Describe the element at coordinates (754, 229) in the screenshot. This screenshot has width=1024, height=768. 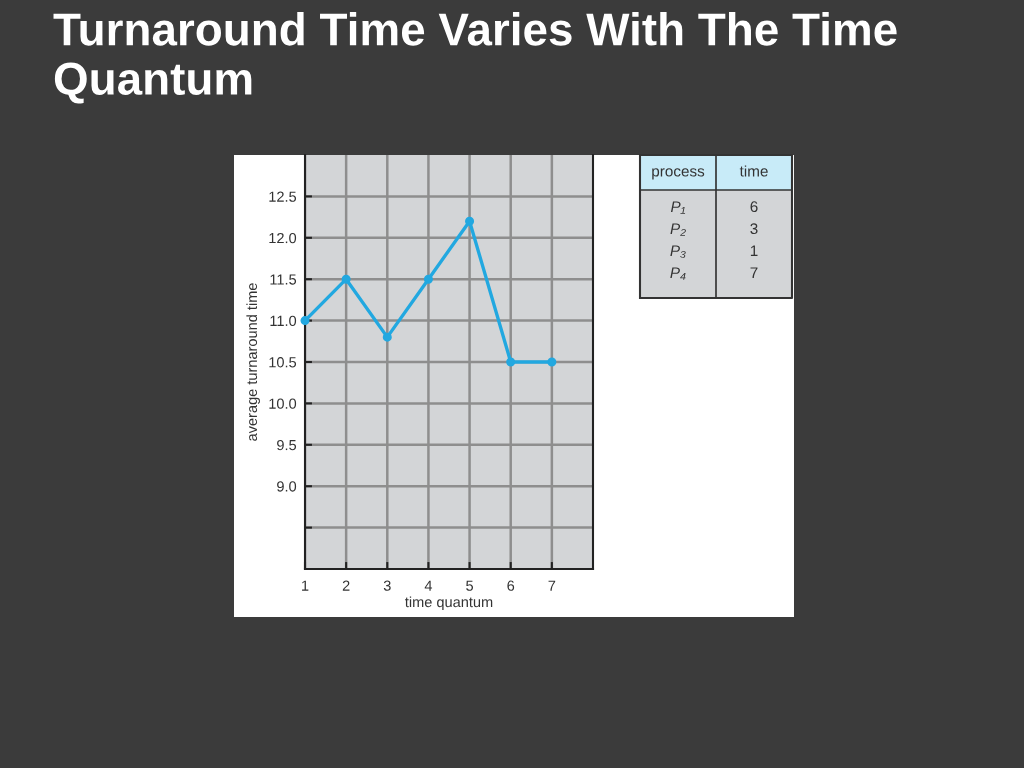
I see `data-label: 3` at that location.